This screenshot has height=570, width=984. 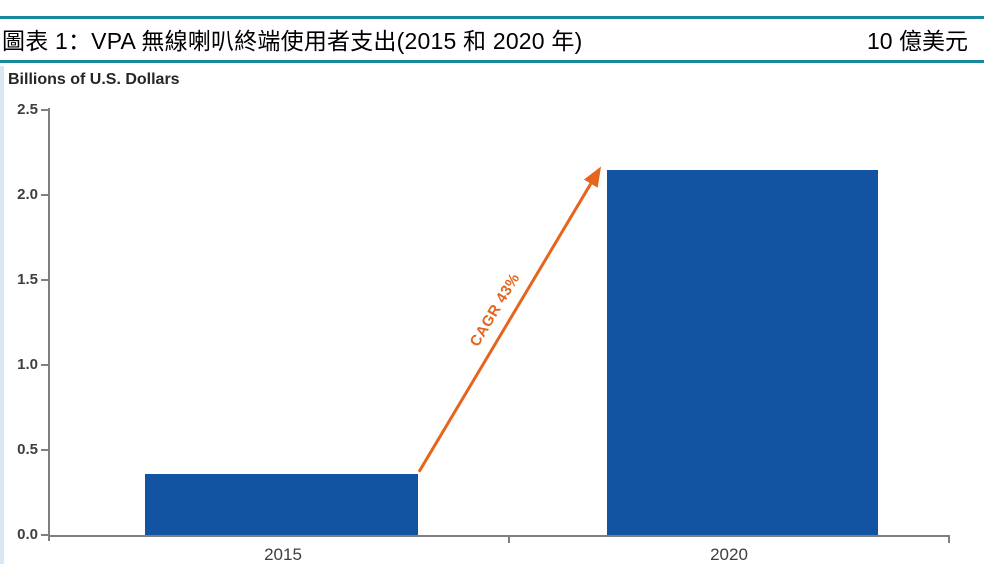 What do you see at coordinates (27, 364) in the screenshot?
I see `y-tick-label: 1.0` at bounding box center [27, 364].